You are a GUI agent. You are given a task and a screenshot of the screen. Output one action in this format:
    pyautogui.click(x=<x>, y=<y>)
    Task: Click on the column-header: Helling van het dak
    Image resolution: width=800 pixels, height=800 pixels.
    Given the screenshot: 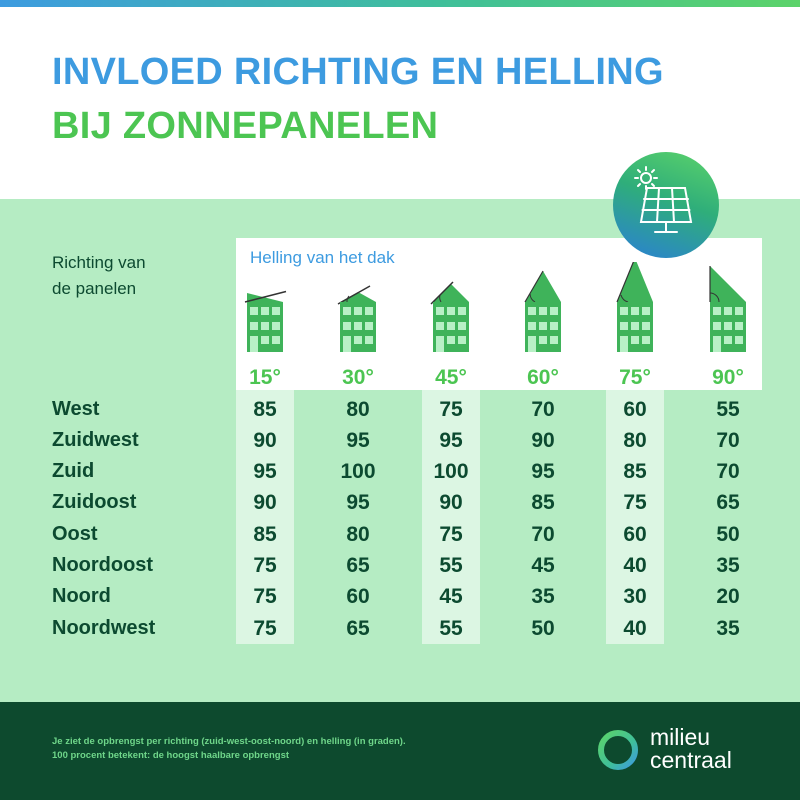 What is the action you would take?
    pyautogui.click(x=322, y=257)
    